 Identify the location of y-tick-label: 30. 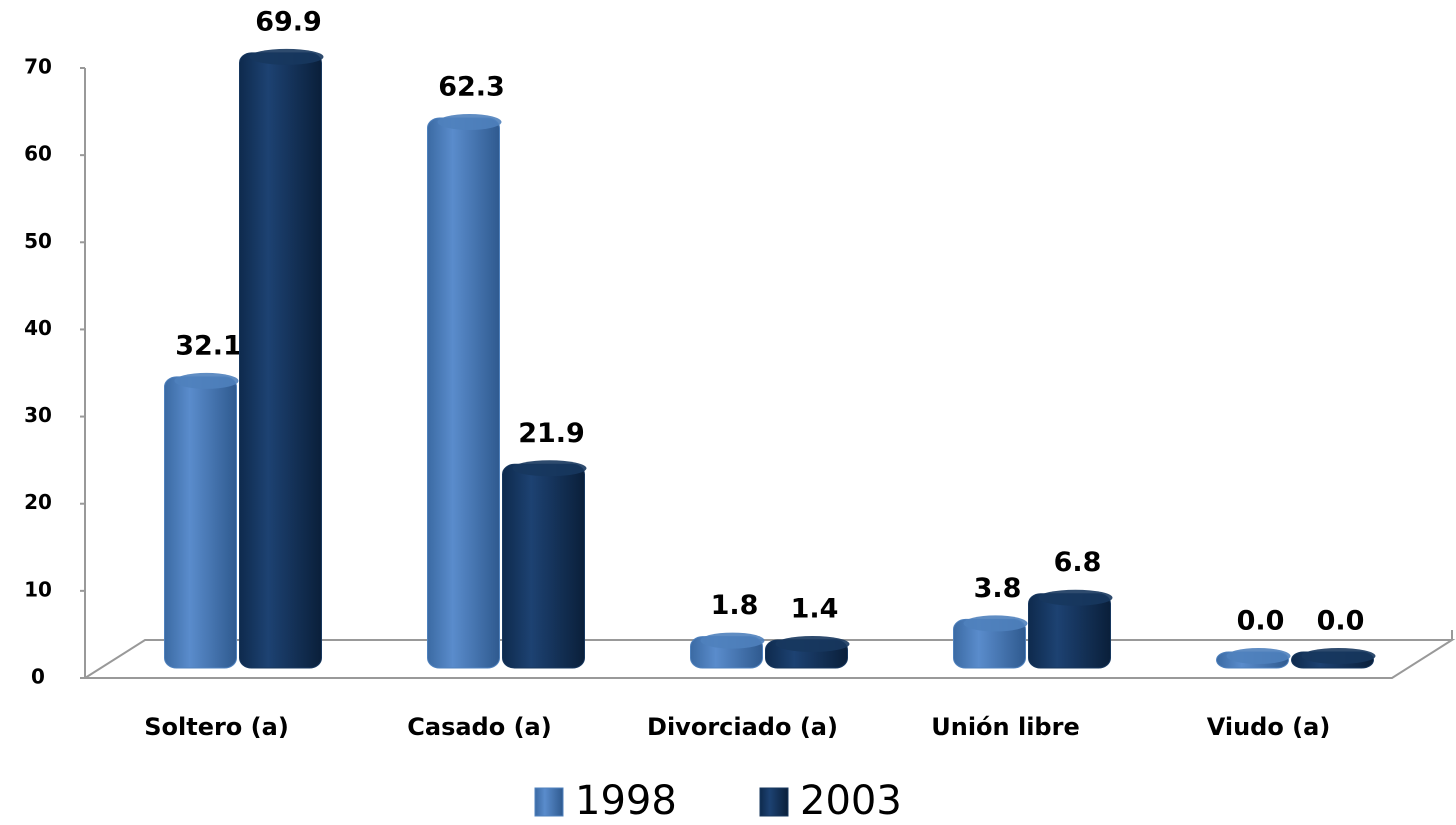
(38, 415).